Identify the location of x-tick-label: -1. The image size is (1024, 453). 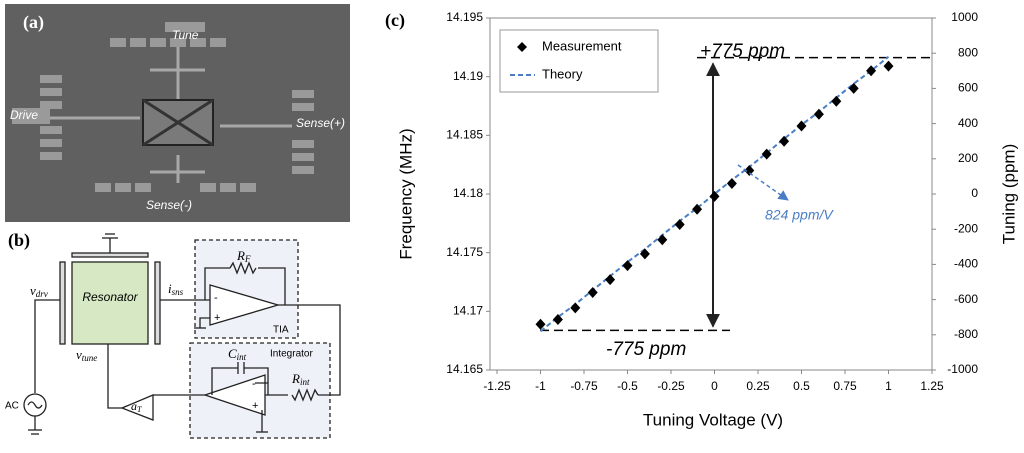
(540, 386).